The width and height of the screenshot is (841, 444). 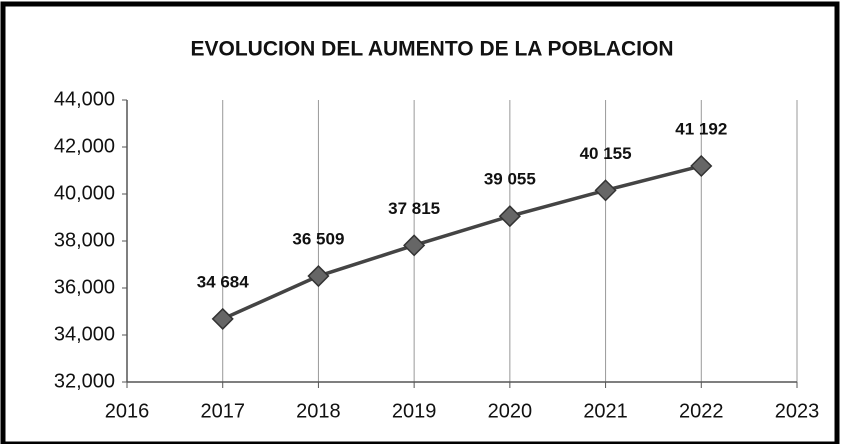 What do you see at coordinates (84, 240) in the screenshot?
I see `y-tick-label: 38,000` at bounding box center [84, 240].